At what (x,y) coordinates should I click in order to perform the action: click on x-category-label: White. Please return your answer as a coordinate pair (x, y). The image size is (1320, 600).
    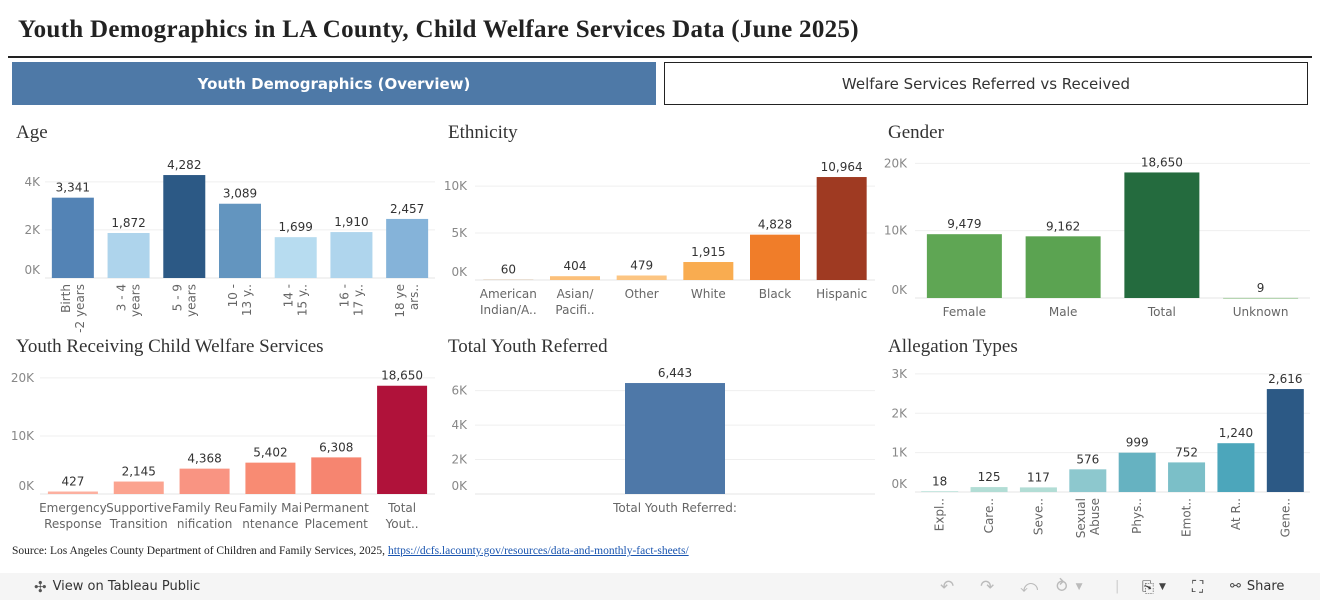
    Looking at the image, I should click on (708, 294).